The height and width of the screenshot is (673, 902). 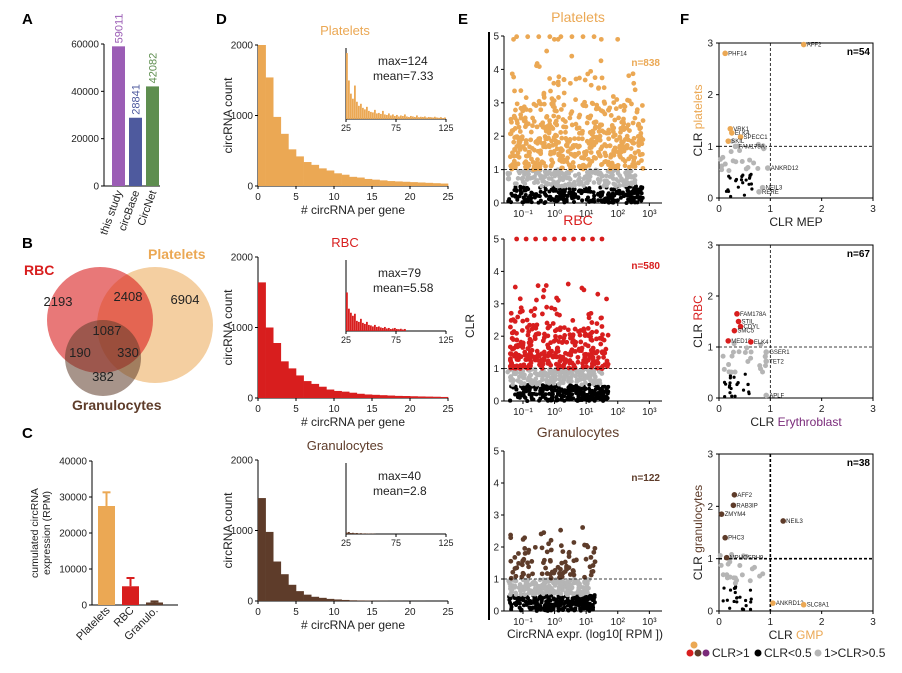 I want to click on panel-f-ytick-label: 3, so click(x=710, y=455).